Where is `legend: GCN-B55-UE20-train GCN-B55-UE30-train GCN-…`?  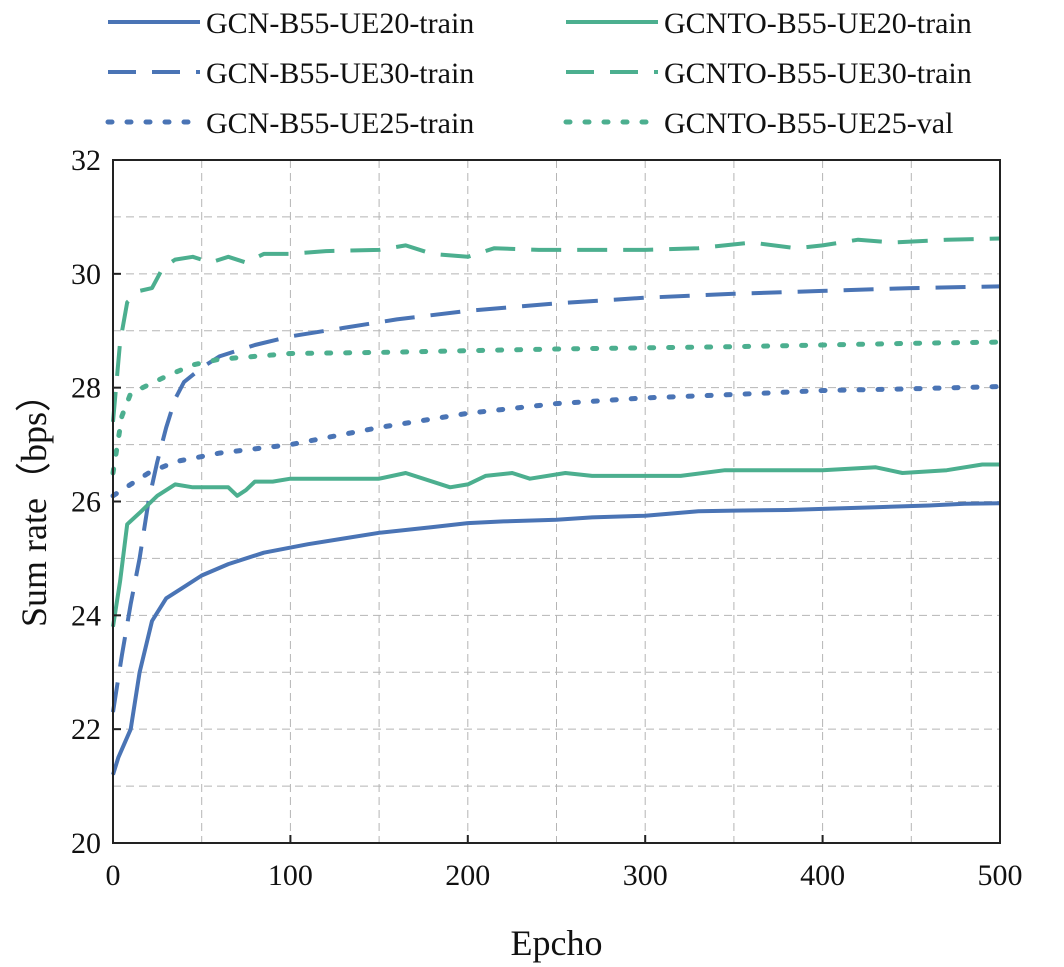
legend: GCN-B55-UE20-train GCN-B55-UE30-train GCN-… is located at coordinates (538, 73).